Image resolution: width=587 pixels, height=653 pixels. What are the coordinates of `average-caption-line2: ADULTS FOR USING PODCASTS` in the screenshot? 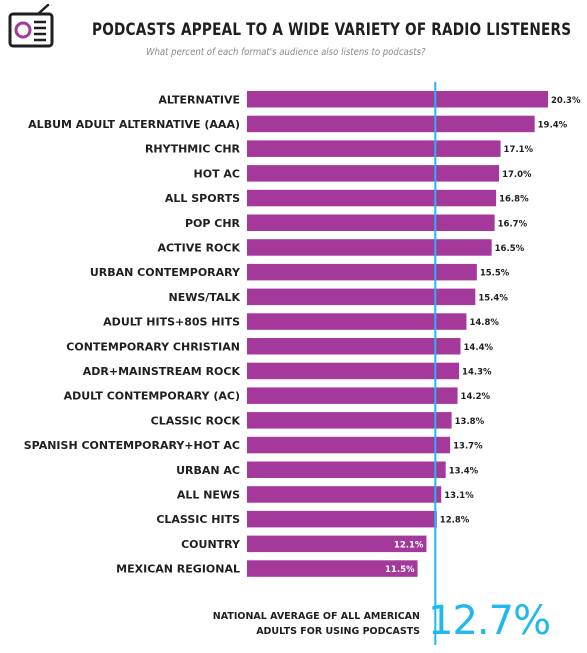 It's located at (338, 631).